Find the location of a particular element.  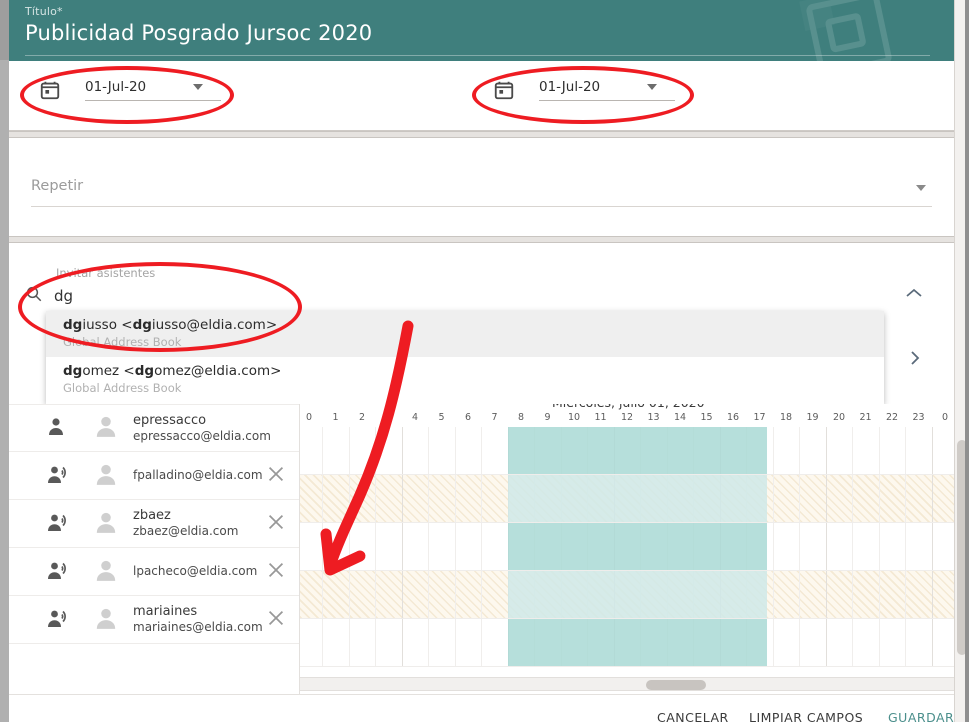

dialog-footer: CANCELAR LIMPIAR CAMPOS GUARDAR is located at coordinates (481, 708).